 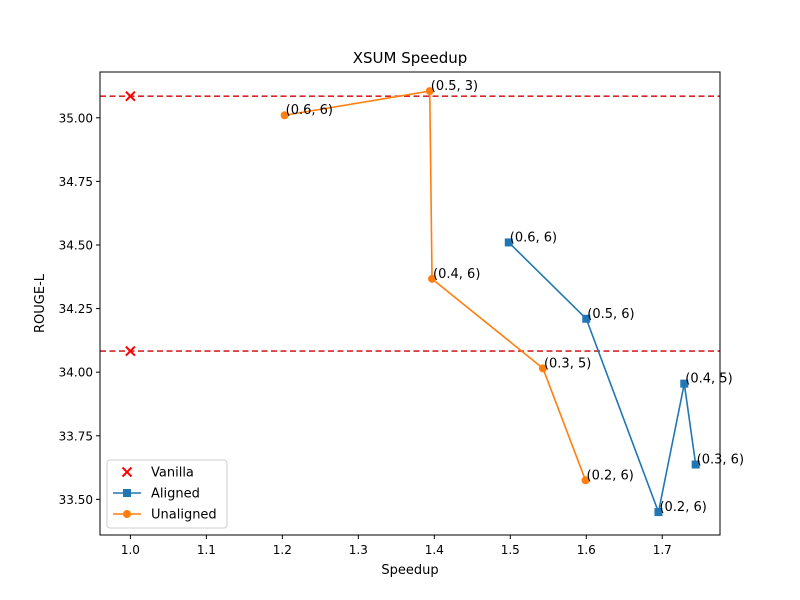 What do you see at coordinates (662, 550) in the screenshot?
I see `x-tick-label: 1.7` at bounding box center [662, 550].